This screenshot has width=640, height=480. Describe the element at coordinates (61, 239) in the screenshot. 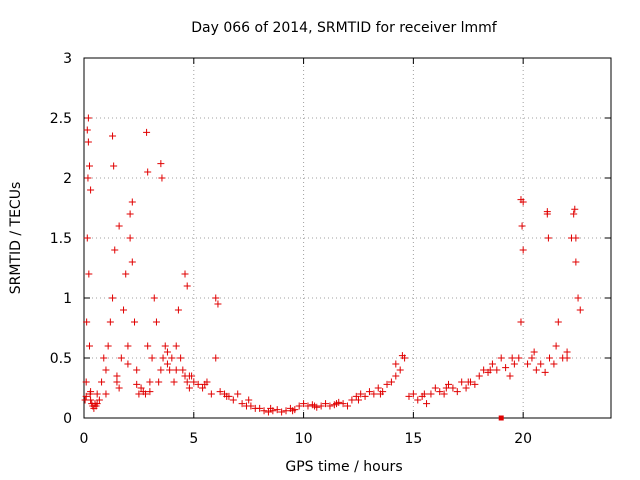

I see `y-tick-label: 1.5` at that location.